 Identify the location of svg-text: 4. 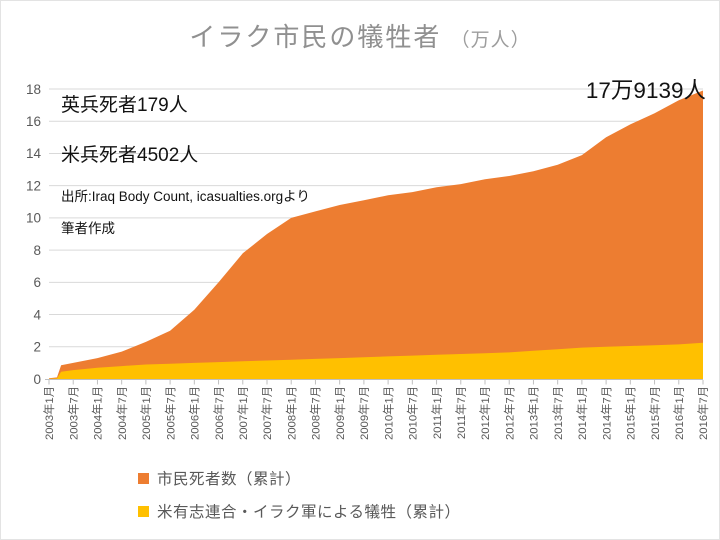
(37, 314).